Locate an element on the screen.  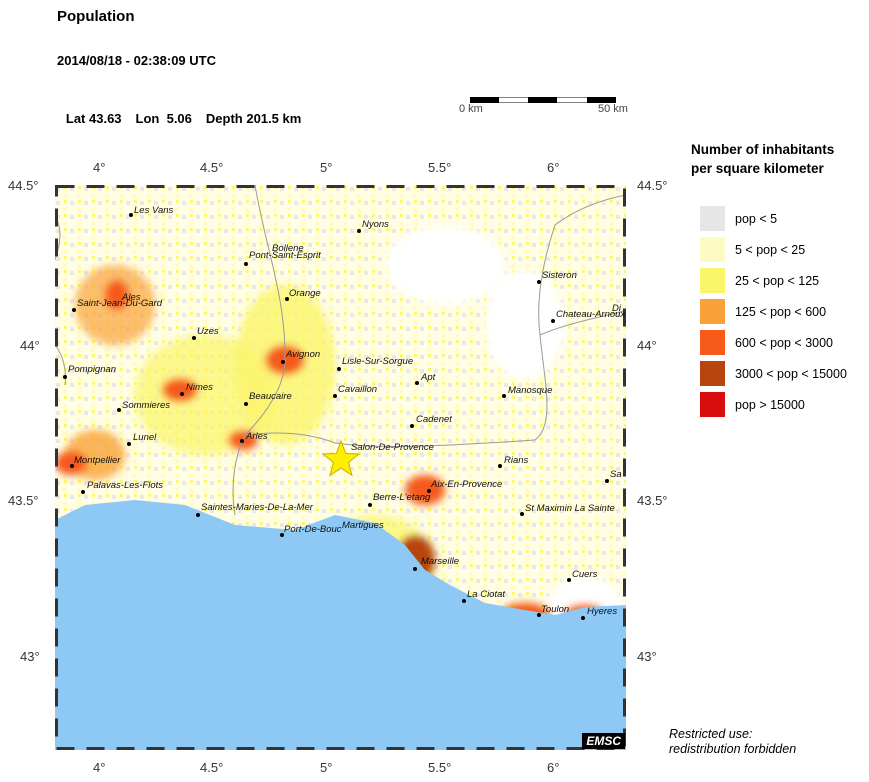
city-label: Cuers is located at coordinates (585, 574).